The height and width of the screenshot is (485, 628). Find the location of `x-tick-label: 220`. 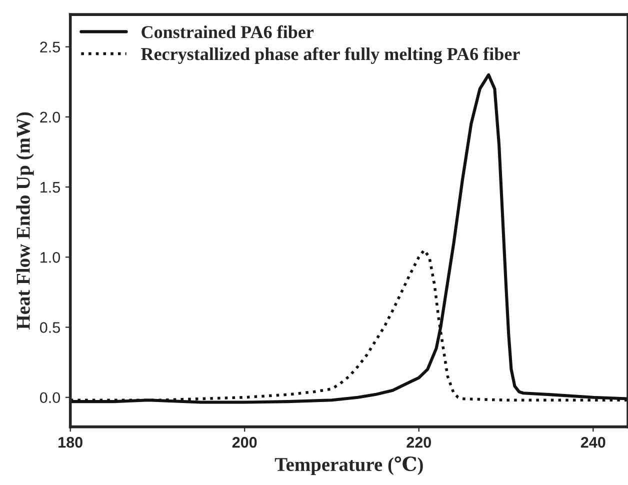

x-tick-label: 220 is located at coordinates (418, 442).